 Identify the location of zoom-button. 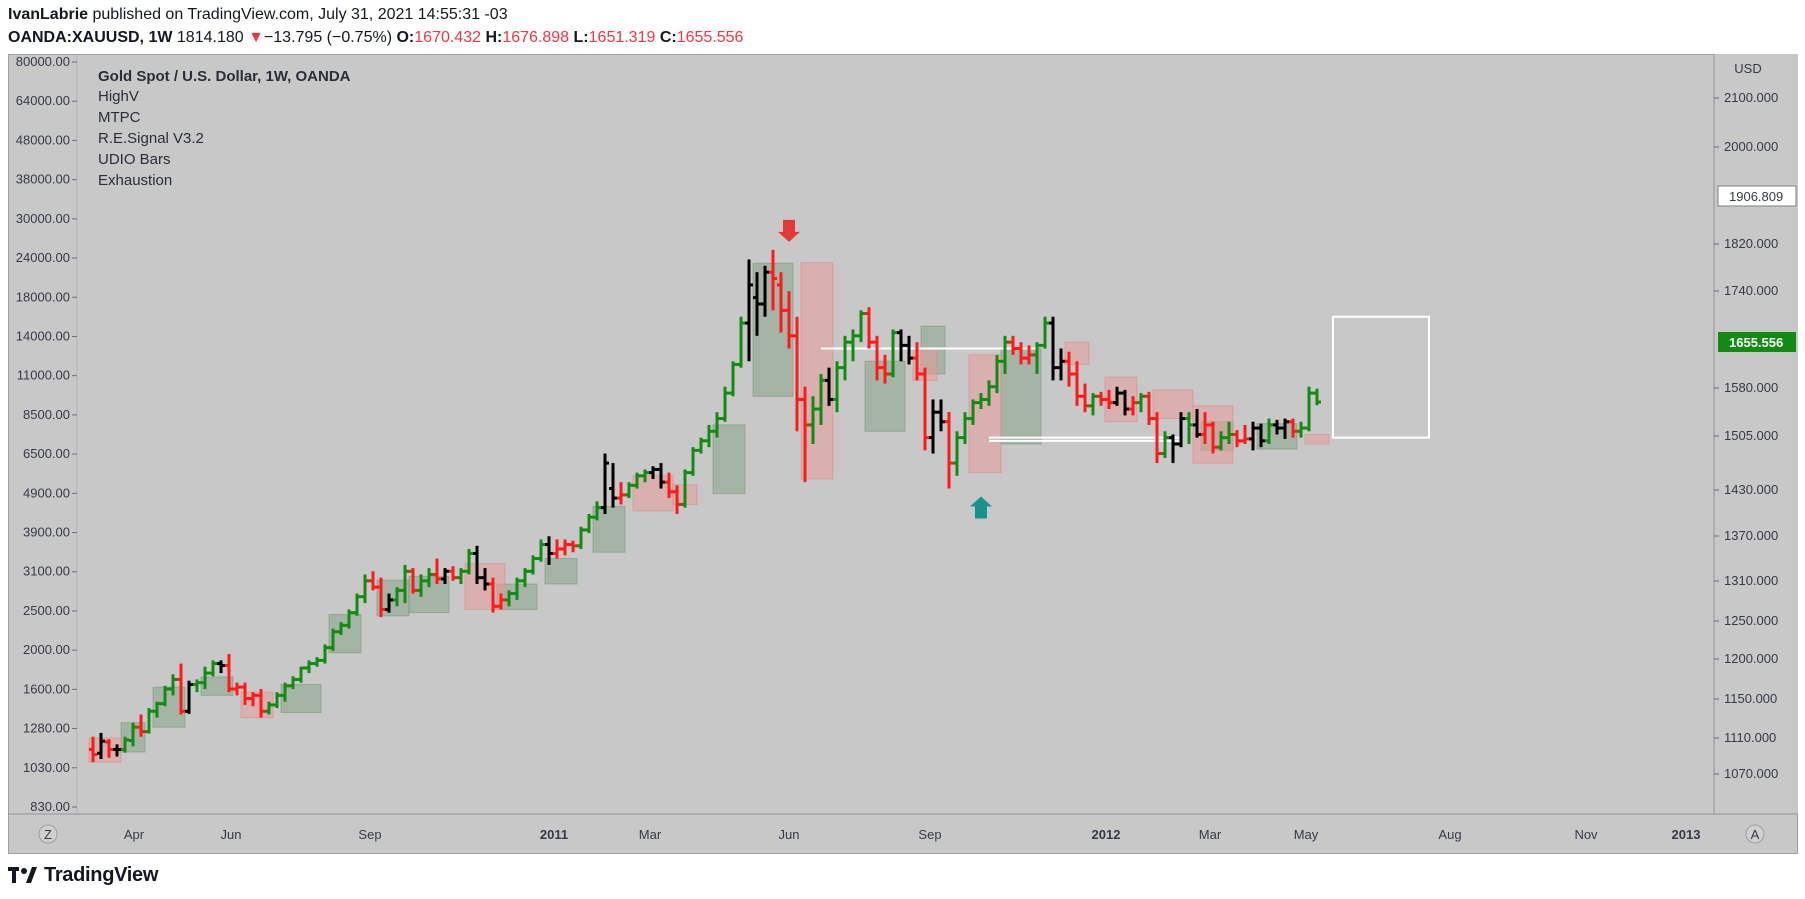
(48, 834).